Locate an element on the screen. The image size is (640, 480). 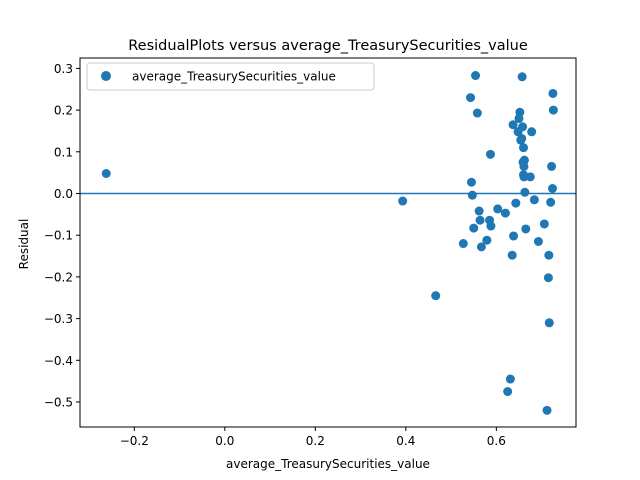
y-tick-label: −0.1 is located at coordinates (58, 236).